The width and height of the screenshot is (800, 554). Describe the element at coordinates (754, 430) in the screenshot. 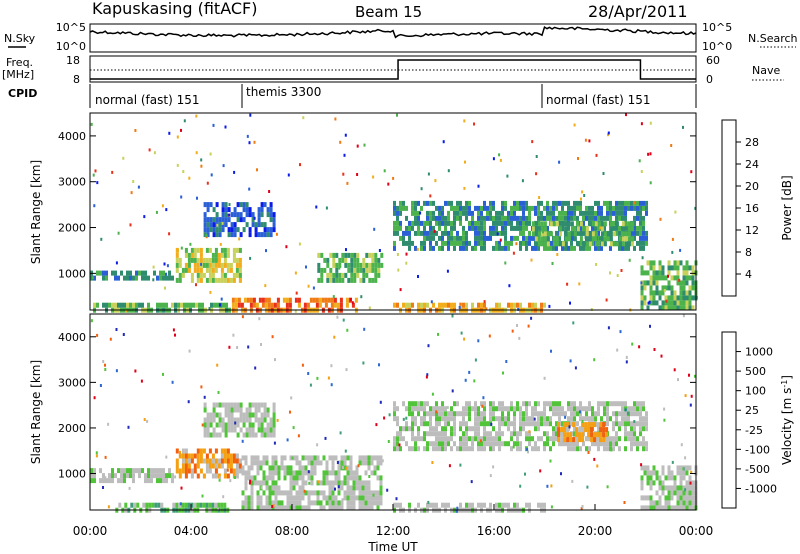

I see `colorbar-tick: -25` at that location.